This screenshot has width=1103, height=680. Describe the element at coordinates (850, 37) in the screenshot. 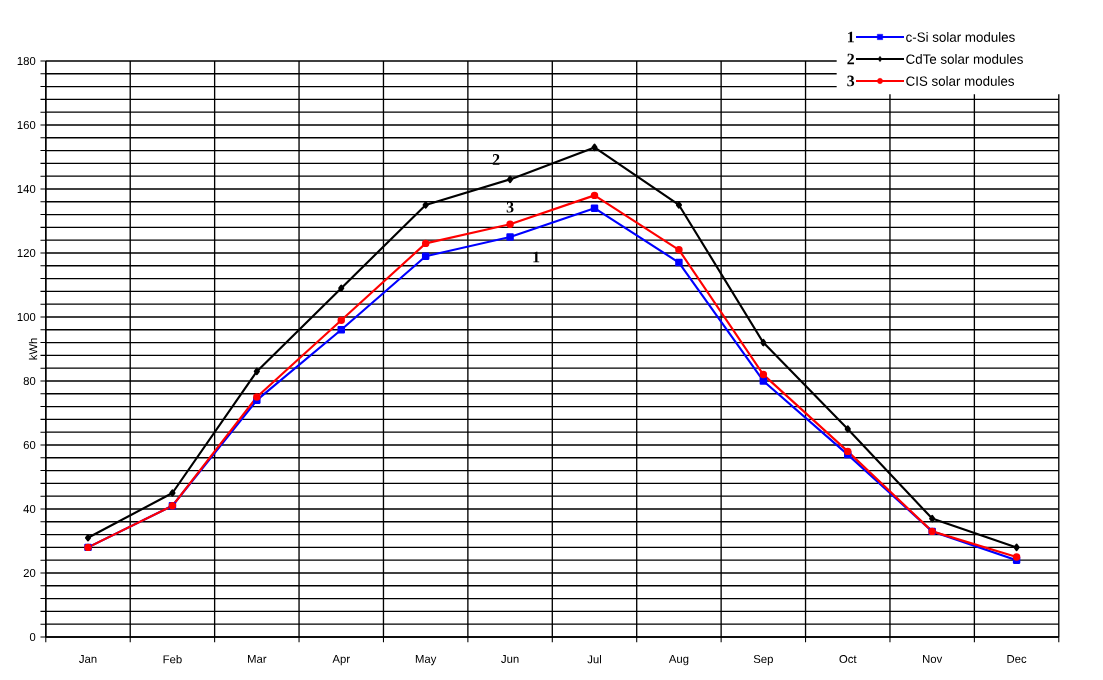

I see `text: 1` at that location.